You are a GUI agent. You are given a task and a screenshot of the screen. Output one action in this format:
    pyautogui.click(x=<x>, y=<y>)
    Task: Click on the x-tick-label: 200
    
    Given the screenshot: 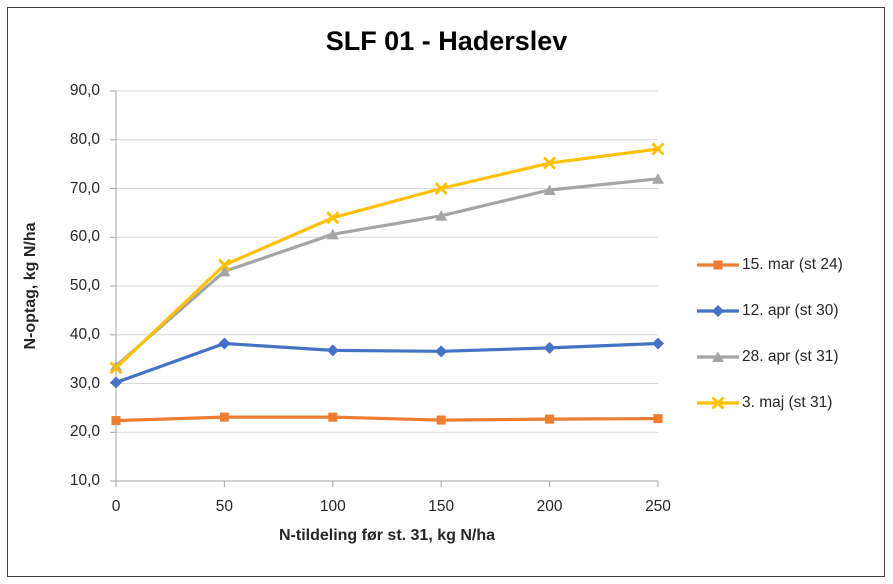 What is the action you would take?
    pyautogui.click(x=549, y=506)
    